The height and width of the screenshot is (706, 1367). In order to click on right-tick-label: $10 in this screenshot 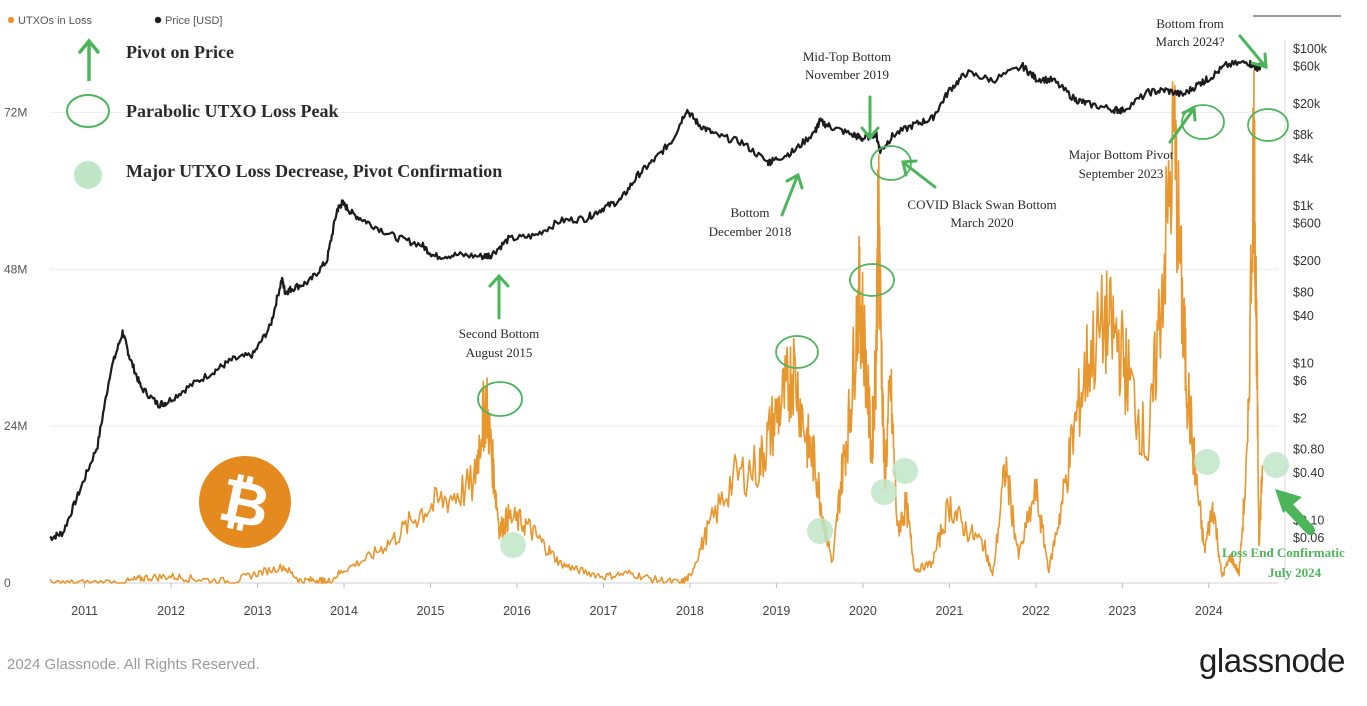, I will do `click(1303, 363)`.